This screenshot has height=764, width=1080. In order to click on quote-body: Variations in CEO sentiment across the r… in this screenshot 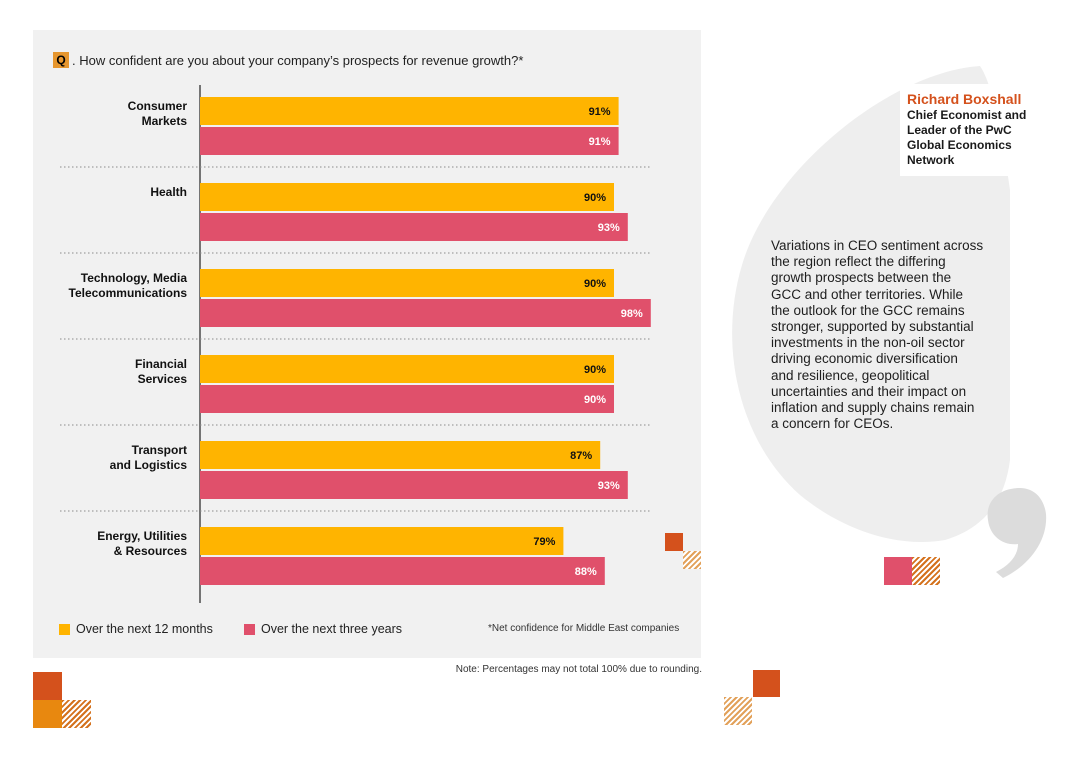, I will do `click(895, 335)`.